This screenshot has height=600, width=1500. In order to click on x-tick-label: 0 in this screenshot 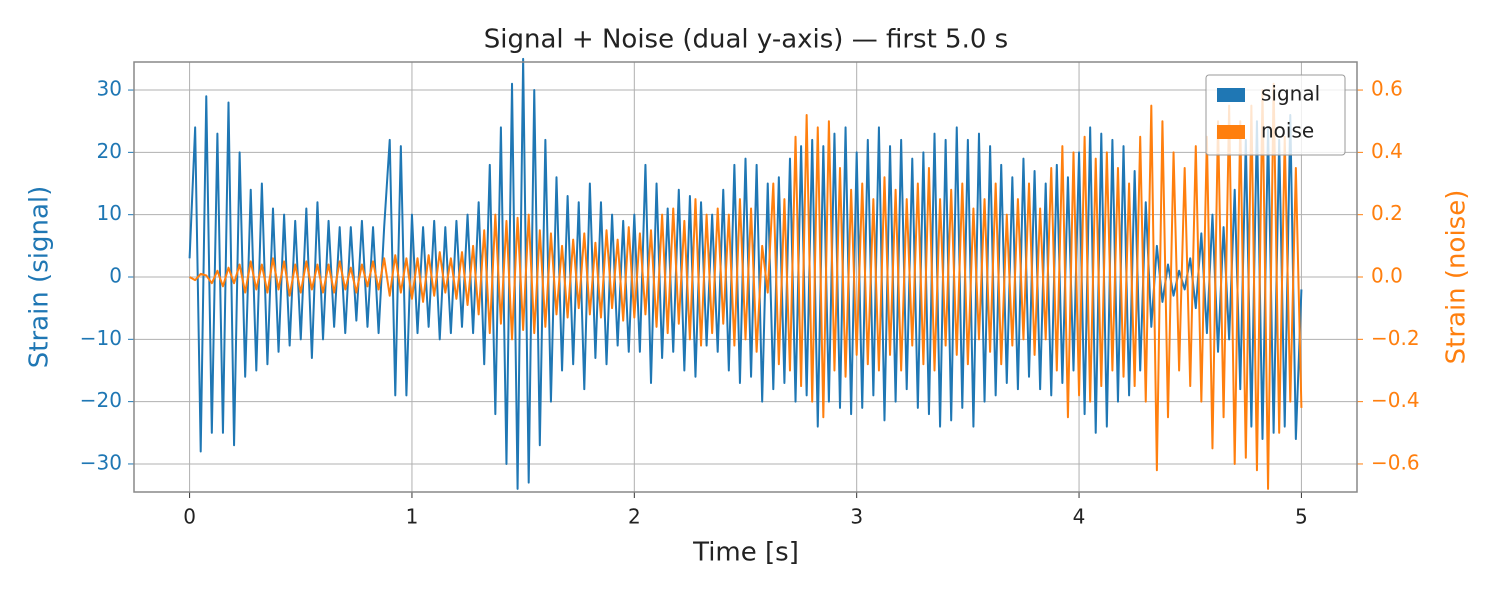, I will do `click(189, 517)`.